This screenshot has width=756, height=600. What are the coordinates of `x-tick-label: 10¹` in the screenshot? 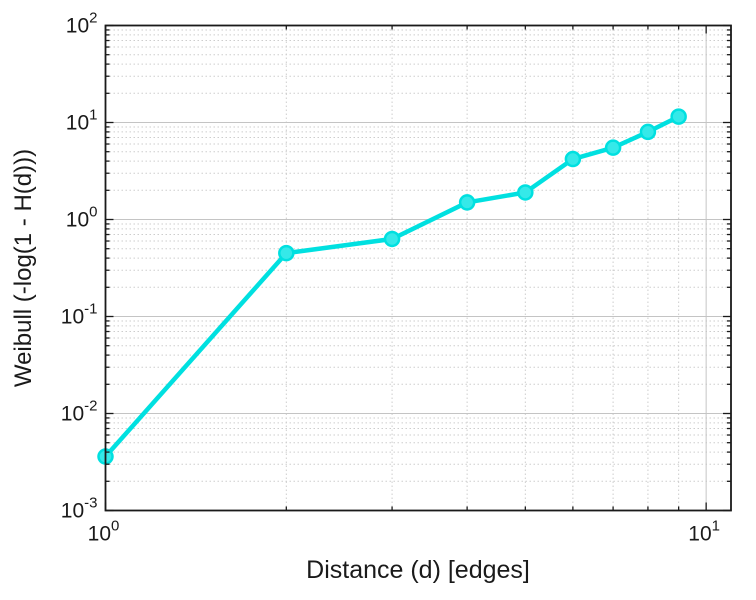 It's located at (704, 532).